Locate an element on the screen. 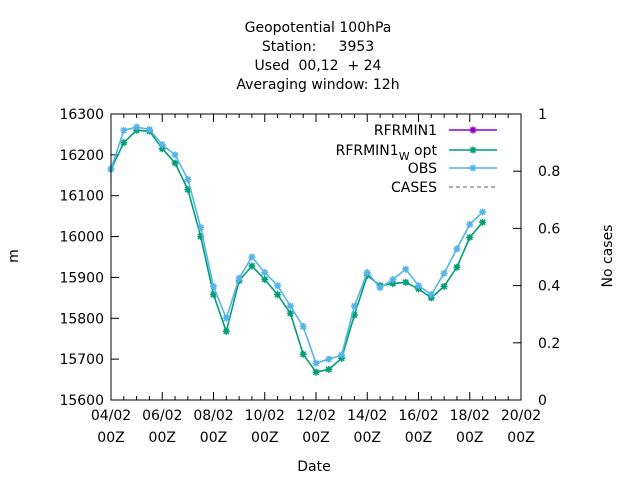 The width and height of the screenshot is (640, 480). y2-tick-label: 0 is located at coordinates (542, 401).